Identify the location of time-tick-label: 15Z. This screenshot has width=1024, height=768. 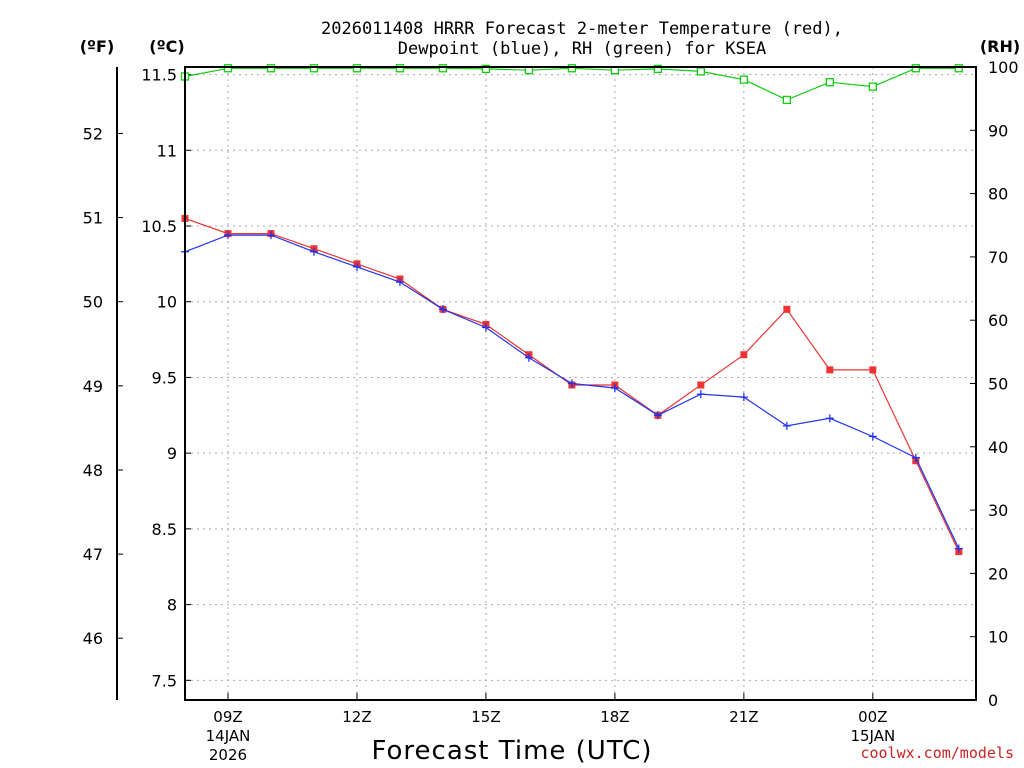
(485, 717).